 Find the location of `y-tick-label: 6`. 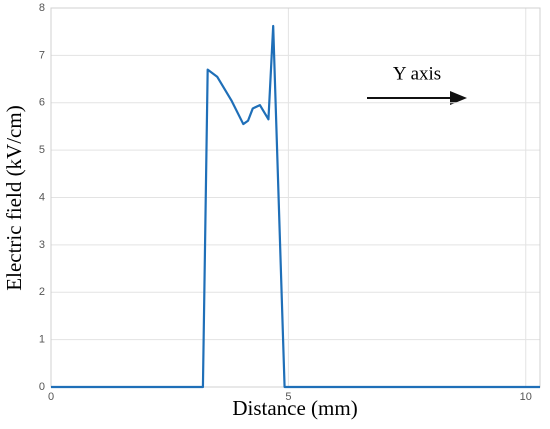

y-tick-label: 6 is located at coordinates (42, 103).